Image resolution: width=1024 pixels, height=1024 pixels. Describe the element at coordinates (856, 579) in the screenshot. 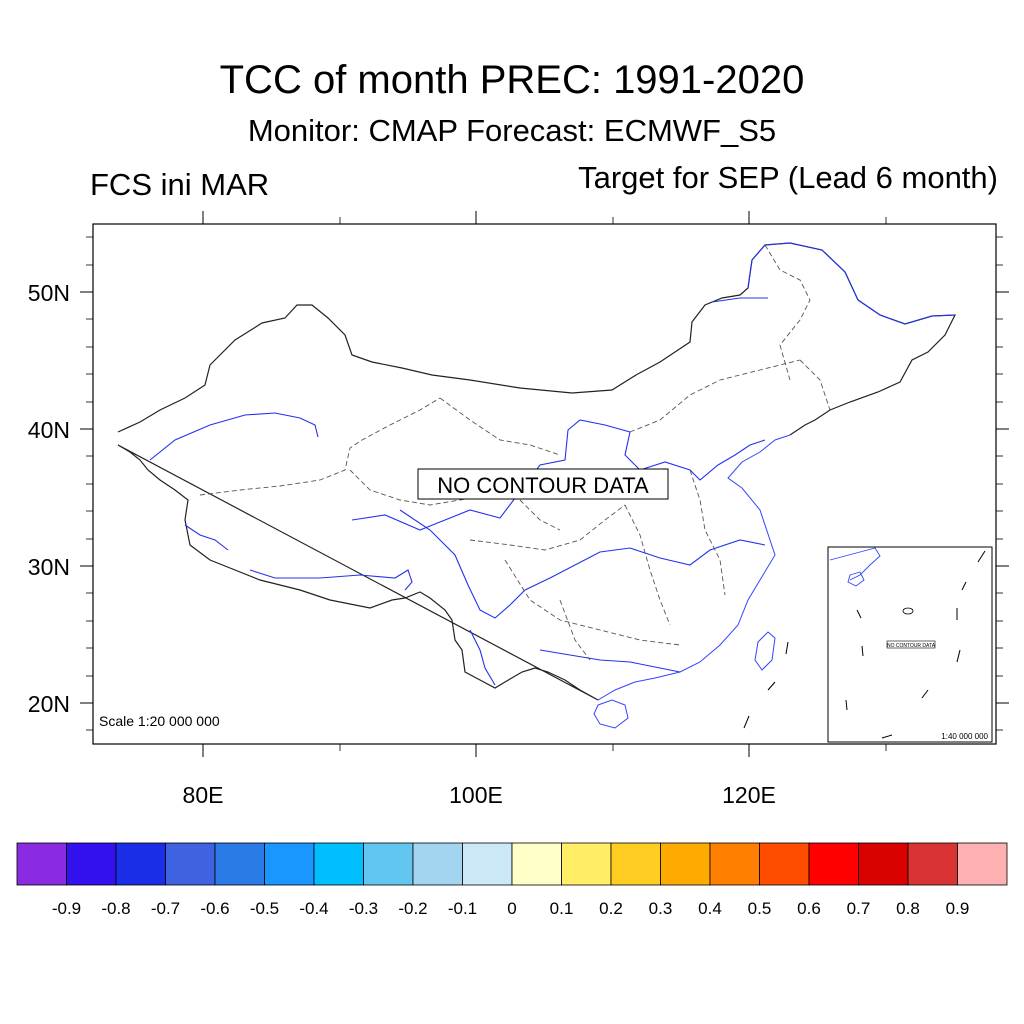

I see `inset-hainan` at that location.